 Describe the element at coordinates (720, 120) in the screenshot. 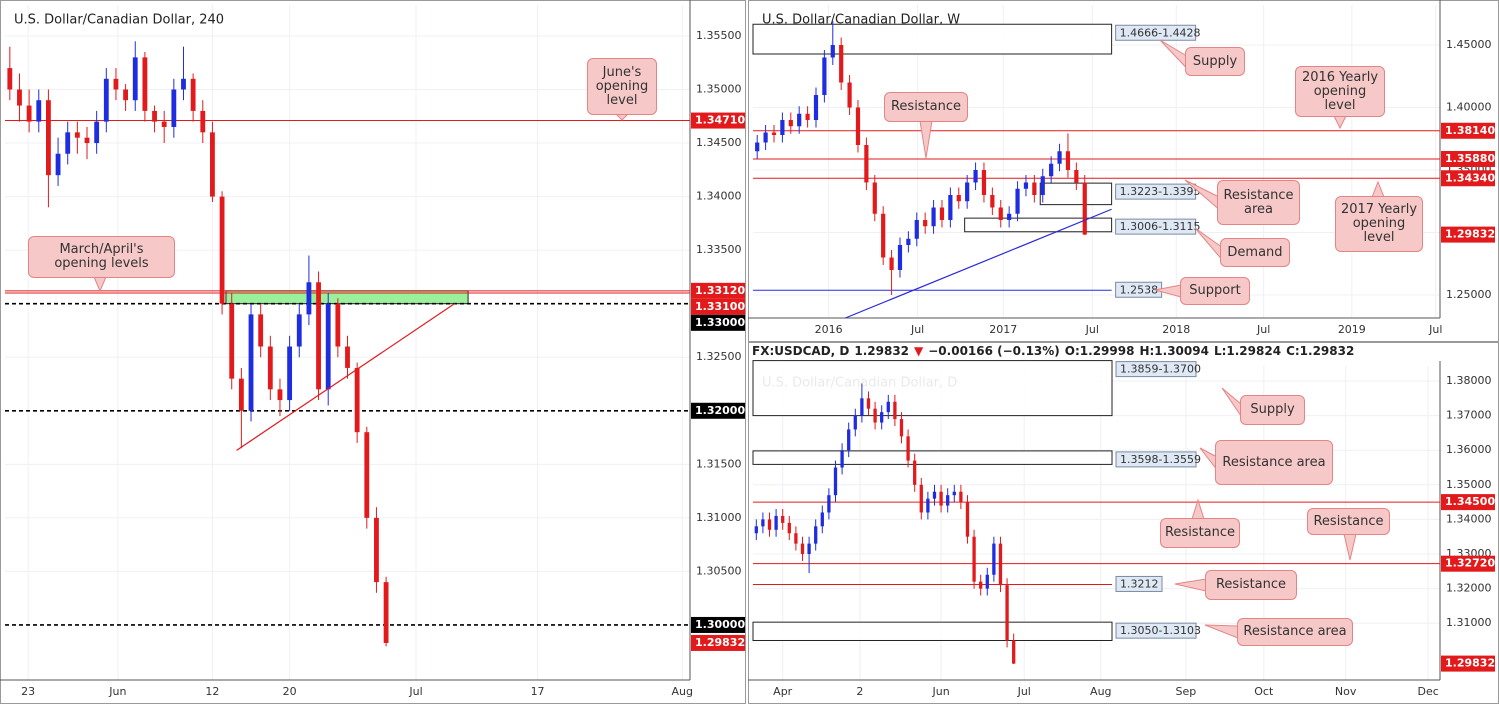

I see `price-label: 1.34710` at that location.